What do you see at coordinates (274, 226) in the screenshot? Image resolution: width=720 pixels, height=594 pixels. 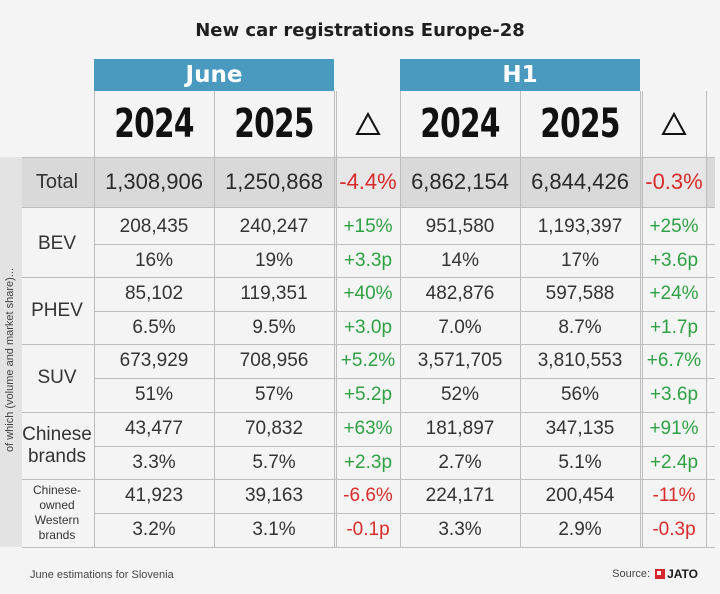 I see `volume-cell: 240,247` at bounding box center [274, 226].